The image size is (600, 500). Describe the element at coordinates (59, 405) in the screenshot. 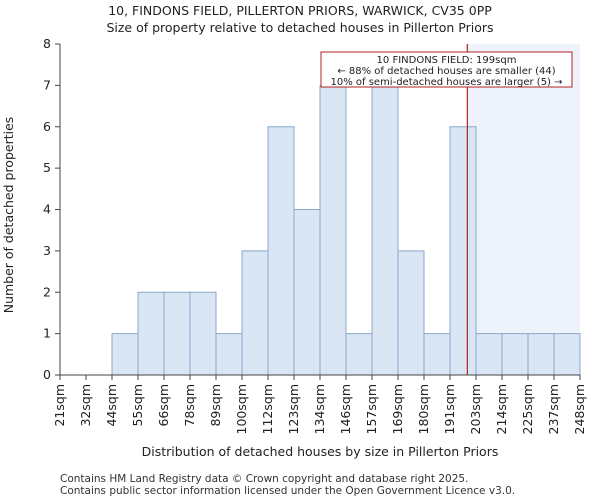

I see `x-tick-label-21sqm: 21sqm` at that location.